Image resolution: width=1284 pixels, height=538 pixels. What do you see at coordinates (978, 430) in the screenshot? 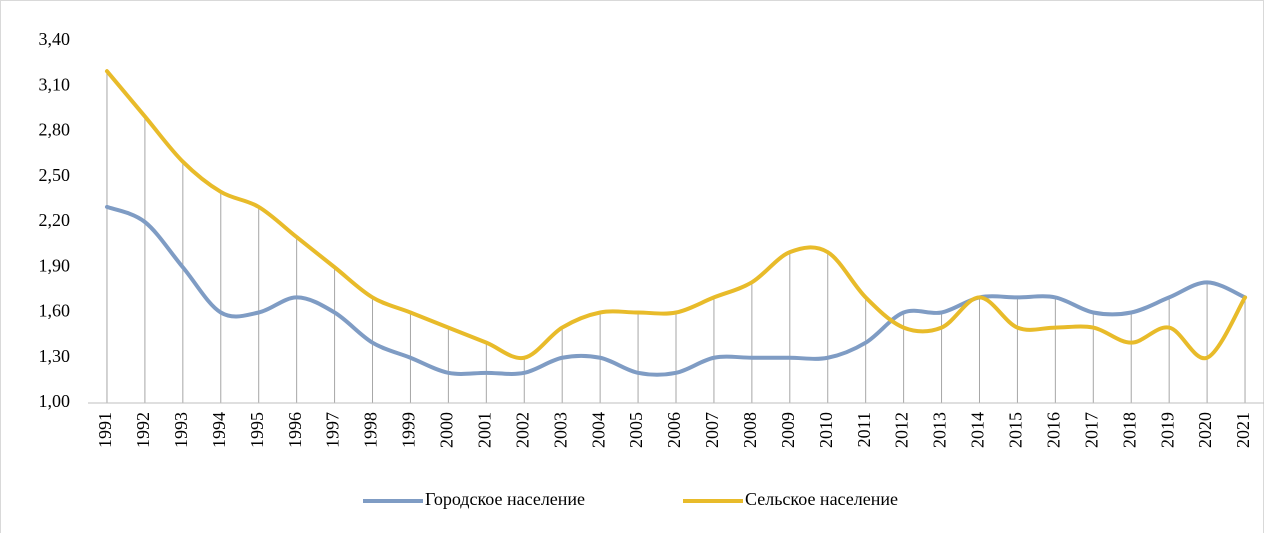
I see `x-tick-label: 2014` at bounding box center [978, 430].